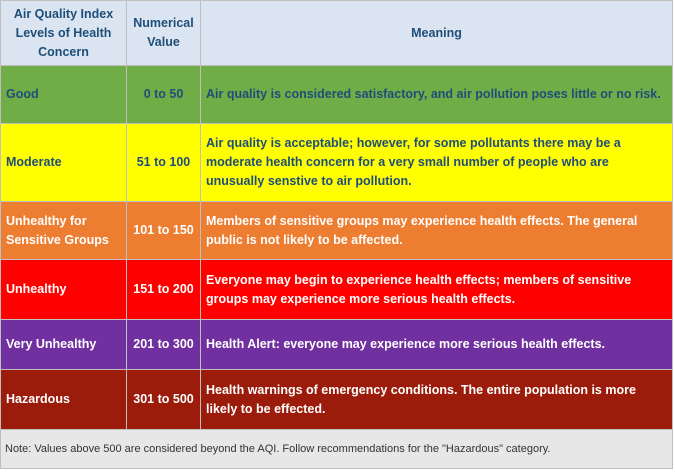  I want to click on level-cell: Moderate, so click(63, 162).